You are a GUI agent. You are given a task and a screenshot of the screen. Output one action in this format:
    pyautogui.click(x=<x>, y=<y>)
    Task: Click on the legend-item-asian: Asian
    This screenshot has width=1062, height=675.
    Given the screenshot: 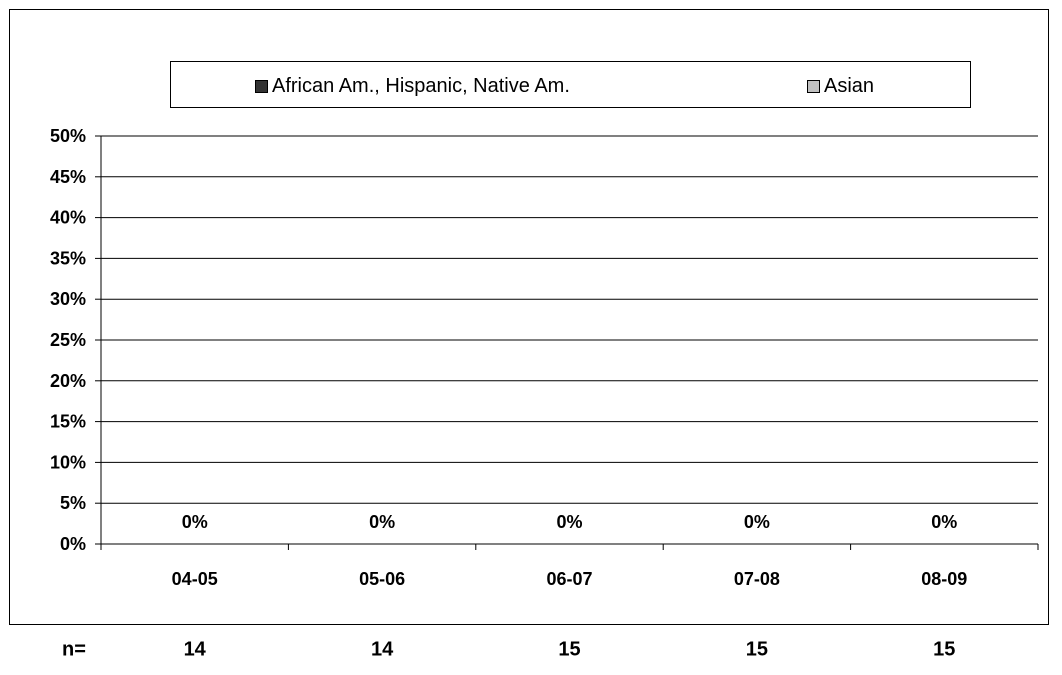 What is the action you would take?
    pyautogui.click(x=840, y=86)
    